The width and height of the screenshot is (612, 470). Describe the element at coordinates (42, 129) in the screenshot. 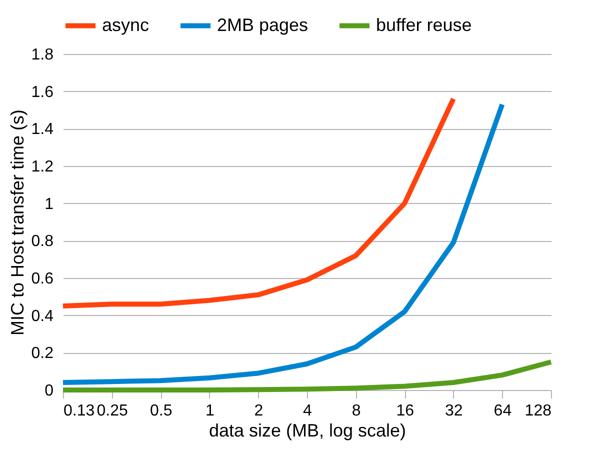

I see `y-tick-label: 1.4` at that location.